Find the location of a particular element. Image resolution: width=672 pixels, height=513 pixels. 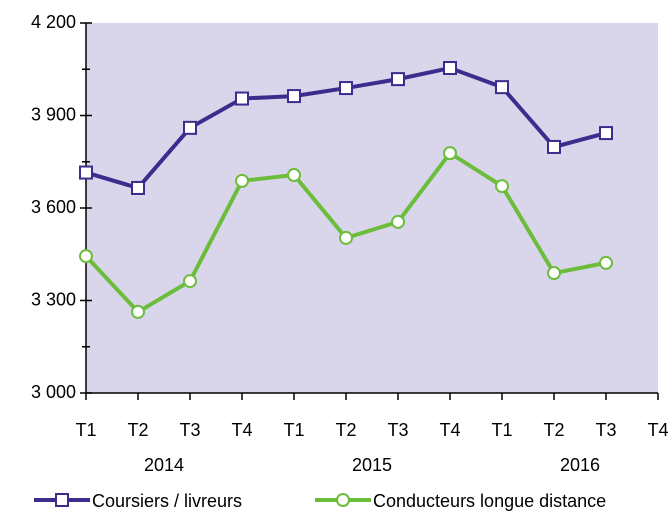

y-tick-label: 3 000 is located at coordinates (53, 392).